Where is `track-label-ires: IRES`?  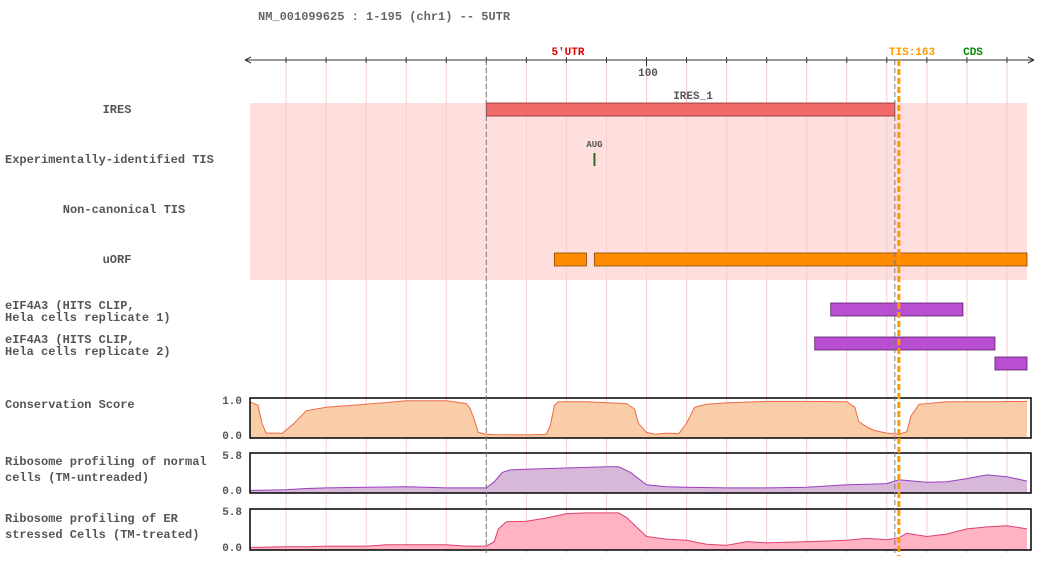 track-label-ires: IRES is located at coordinates (117, 110).